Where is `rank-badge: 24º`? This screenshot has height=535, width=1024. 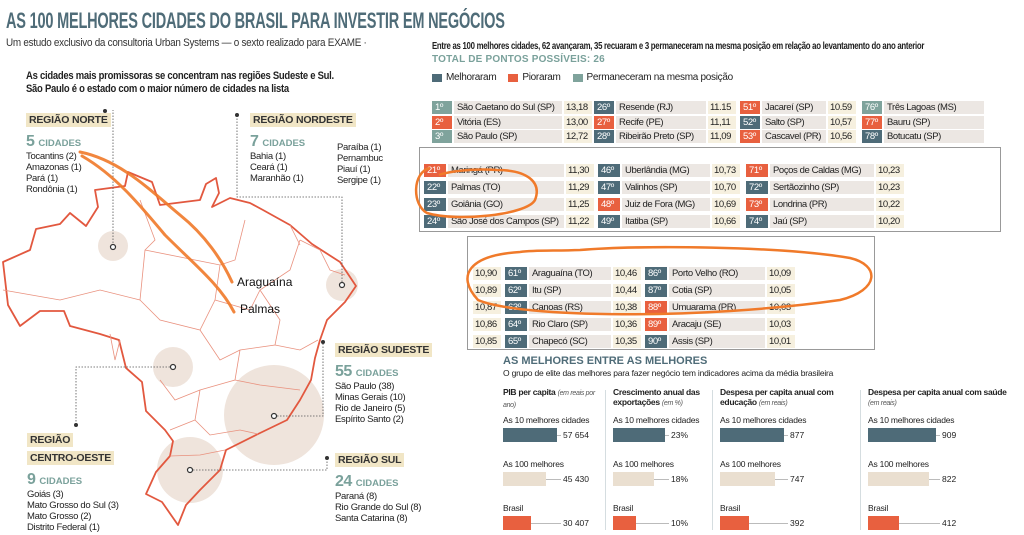 rank-badge: 24º is located at coordinates (435, 221).